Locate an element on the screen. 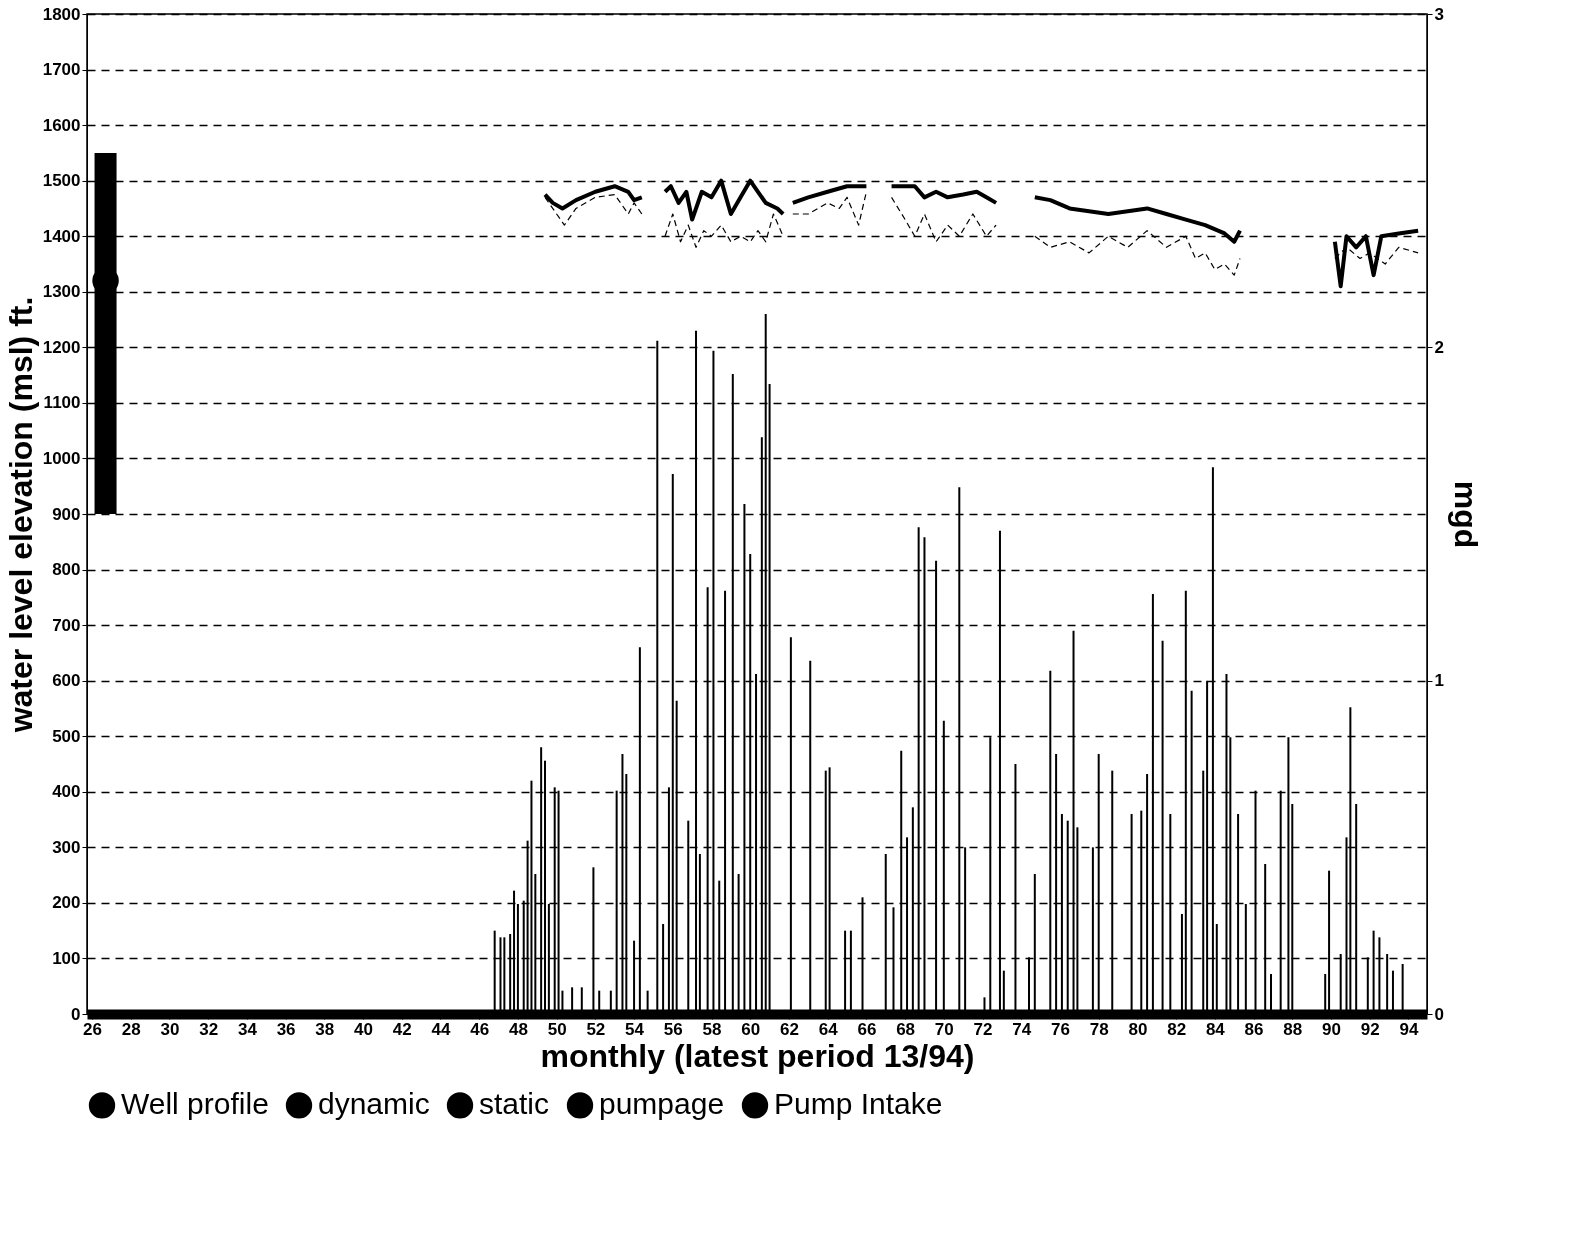 Image resolution: width=1577 pixels, height=1233 pixels. legend-label: pumpage is located at coordinates (662, 1104).